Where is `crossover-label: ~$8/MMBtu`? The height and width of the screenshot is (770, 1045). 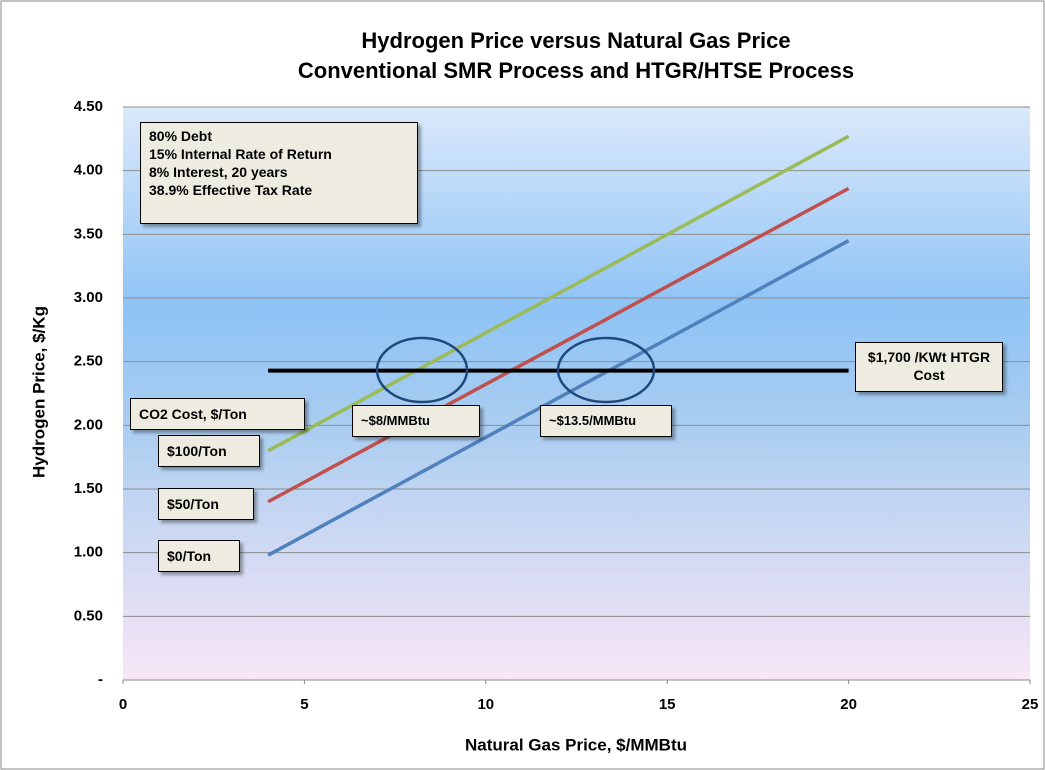
crossover-label: ~$8/MMBtu is located at coordinates (416, 421).